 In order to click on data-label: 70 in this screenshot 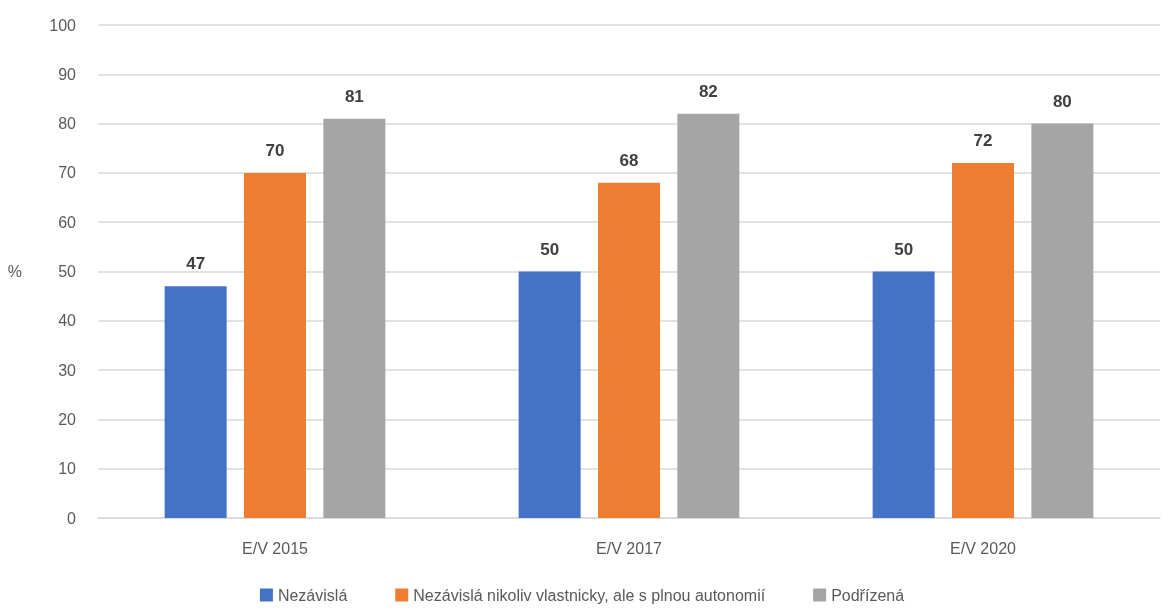, I will do `click(275, 150)`.